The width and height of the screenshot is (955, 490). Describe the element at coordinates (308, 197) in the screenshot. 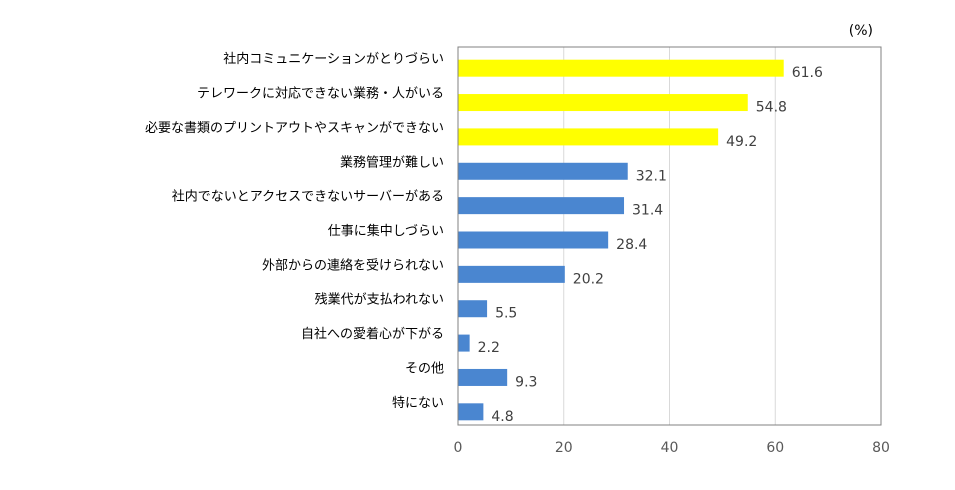

I see `category-label: 社内でないとアクセスできないサーバーがある` at that location.